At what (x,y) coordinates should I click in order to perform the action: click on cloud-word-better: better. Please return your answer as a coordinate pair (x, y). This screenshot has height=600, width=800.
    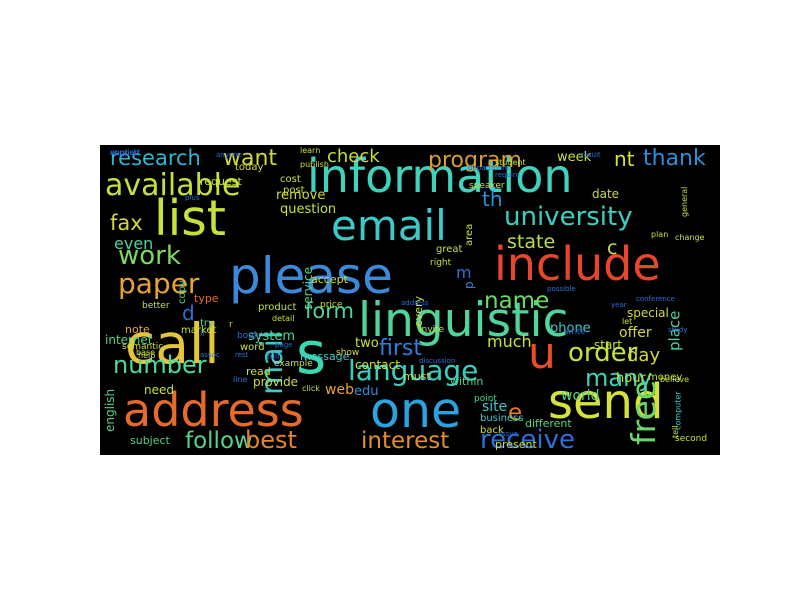
    Looking at the image, I should click on (156, 306).